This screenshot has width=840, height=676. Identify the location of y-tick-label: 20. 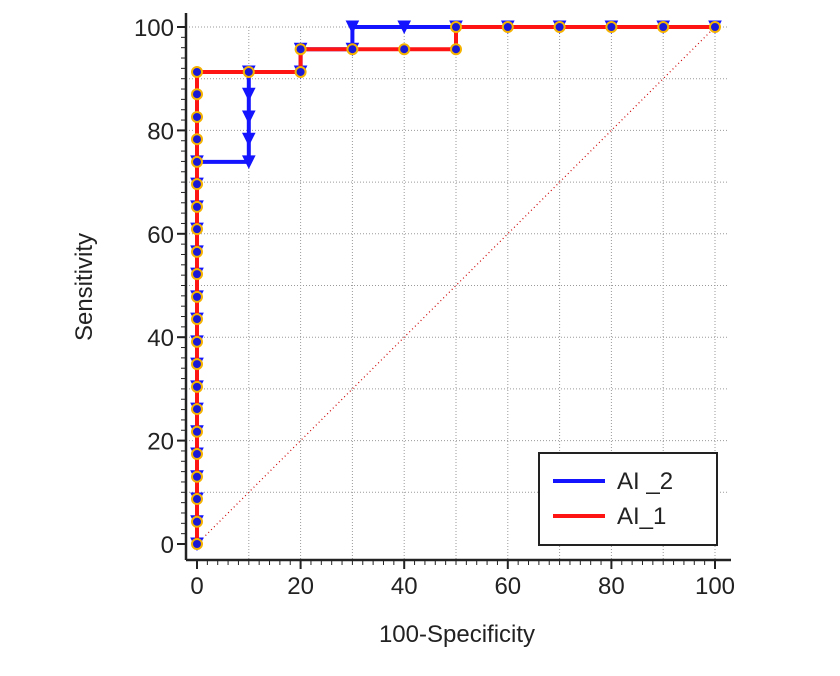
(160, 442).